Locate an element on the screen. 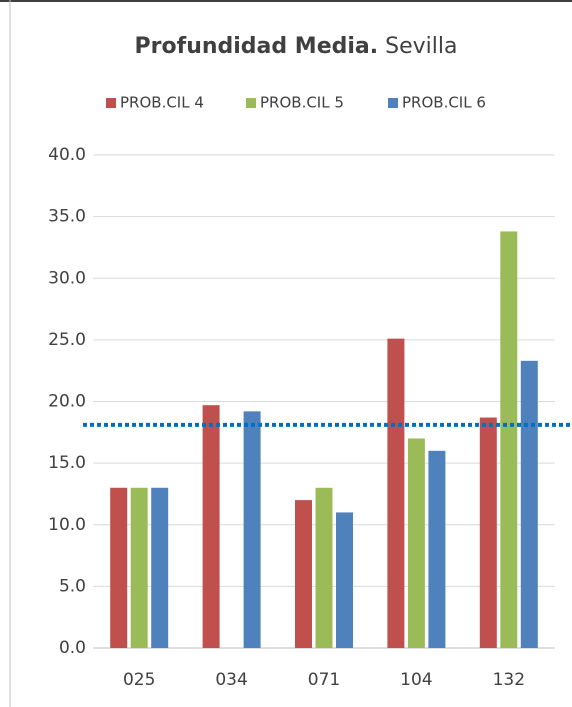  subtitle: Sevilla is located at coordinates (421, 46).